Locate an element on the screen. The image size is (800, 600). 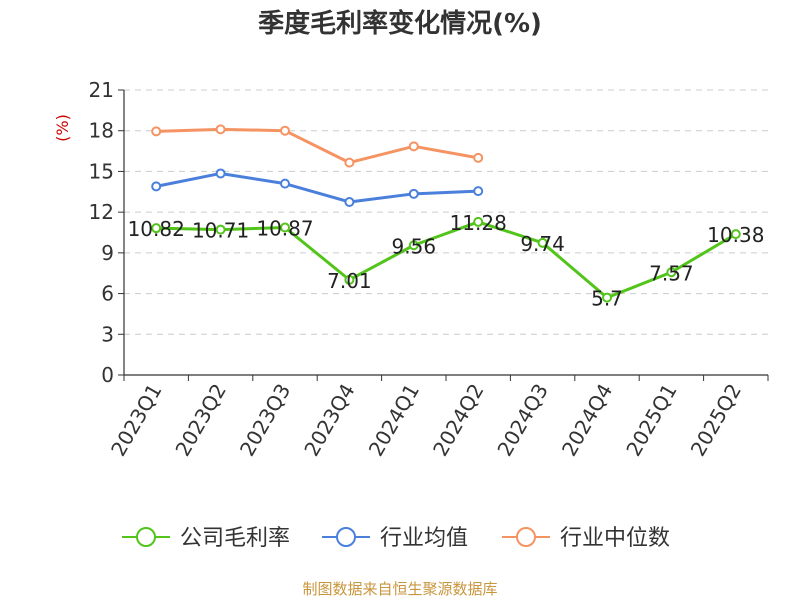
data-label: 5.7 is located at coordinates (607, 299).